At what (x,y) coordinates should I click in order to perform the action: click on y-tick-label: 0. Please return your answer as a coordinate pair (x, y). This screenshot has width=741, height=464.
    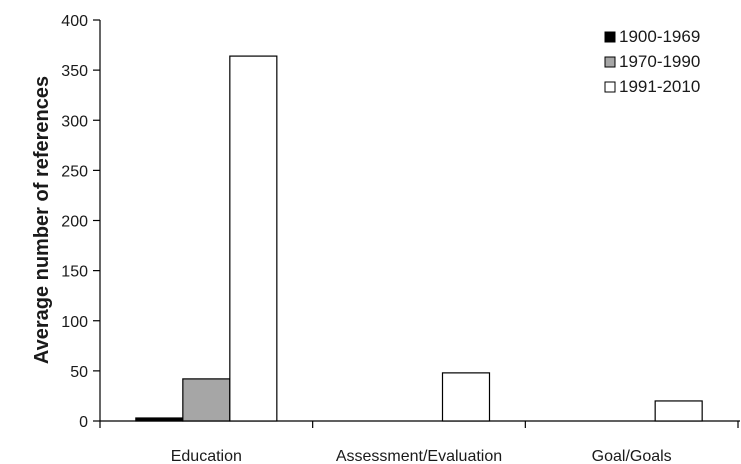
    Looking at the image, I should click on (83, 422).